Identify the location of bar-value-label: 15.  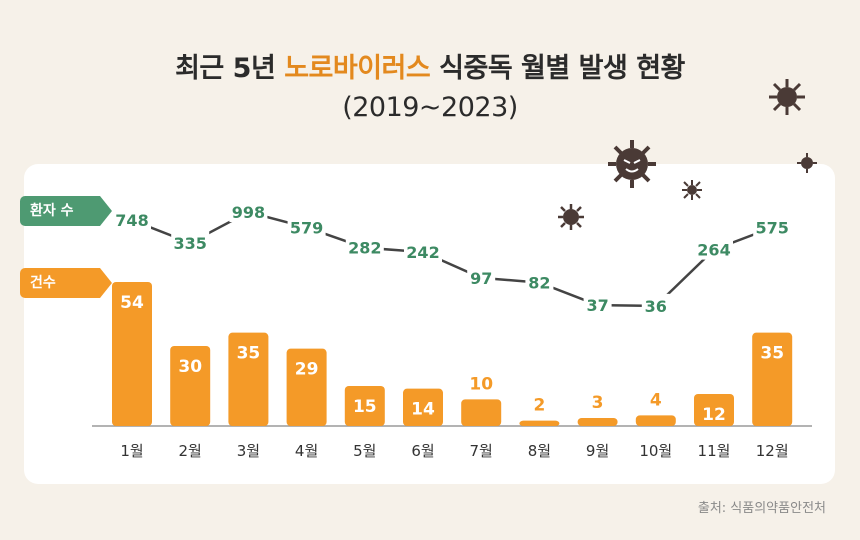
(365, 407).